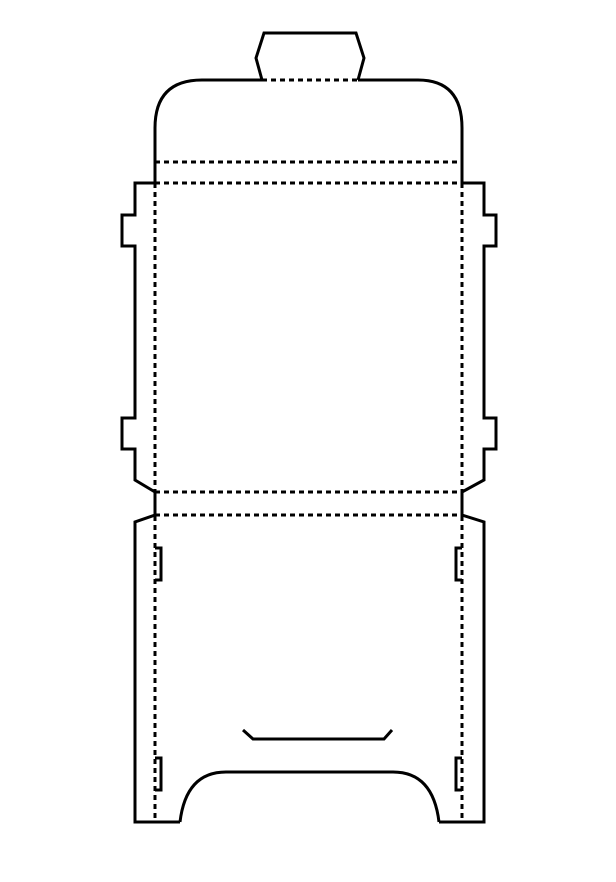 The image size is (616, 882). Describe the element at coordinates (138, 328) in the screenshot. I see `left-side-cut` at that location.